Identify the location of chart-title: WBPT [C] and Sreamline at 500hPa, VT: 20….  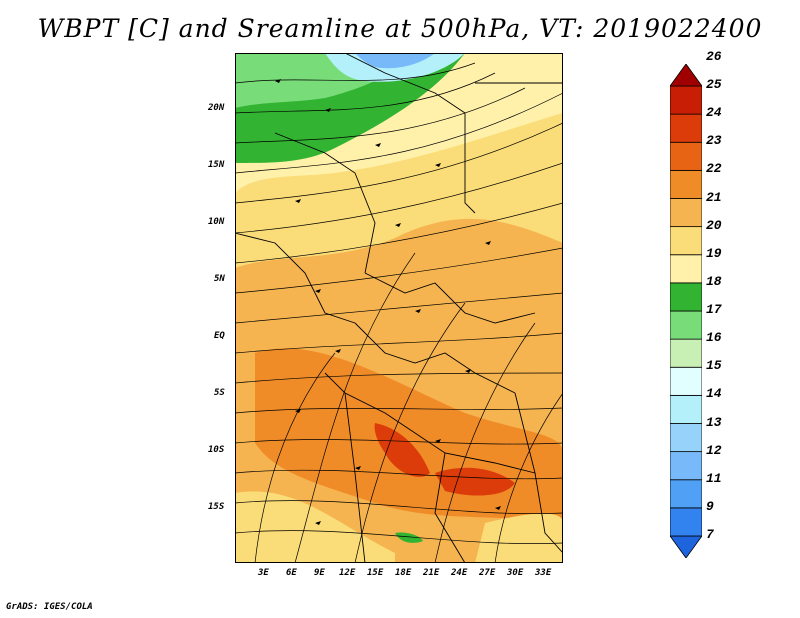
(400, 28).